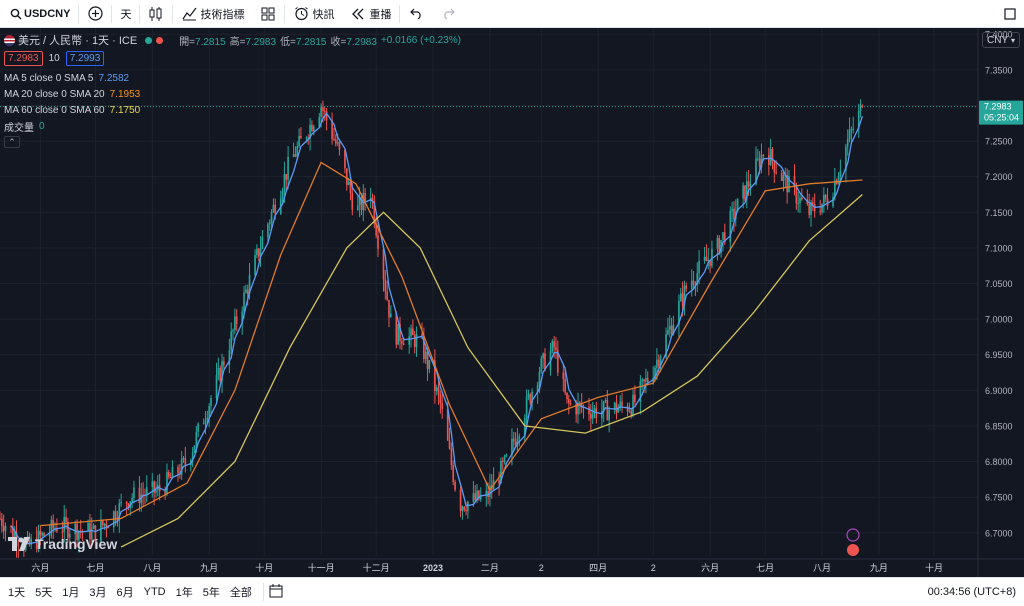 This screenshot has width=1024, height=606. Describe the element at coordinates (114, 78) in the screenshot. I see `ma5-value: 7.2582` at that location.